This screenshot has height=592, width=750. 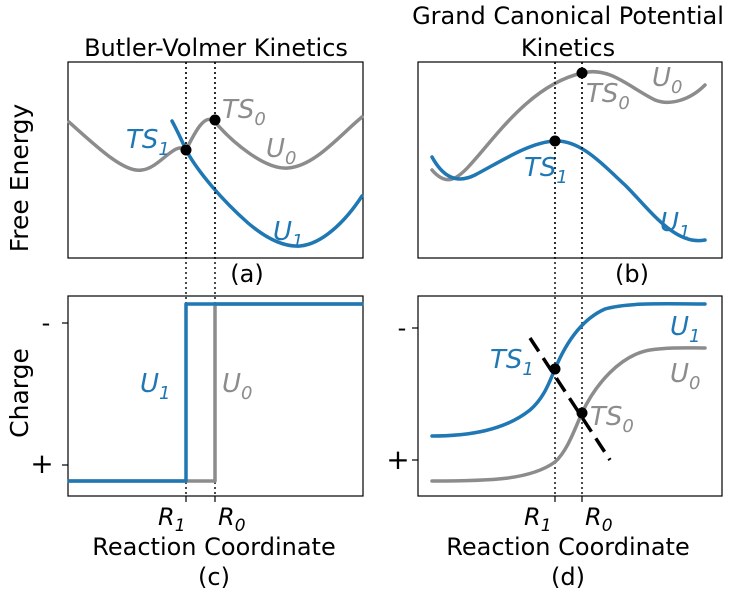 I want to click on panel-b-title-line2: Kinetics, so click(x=568, y=48).